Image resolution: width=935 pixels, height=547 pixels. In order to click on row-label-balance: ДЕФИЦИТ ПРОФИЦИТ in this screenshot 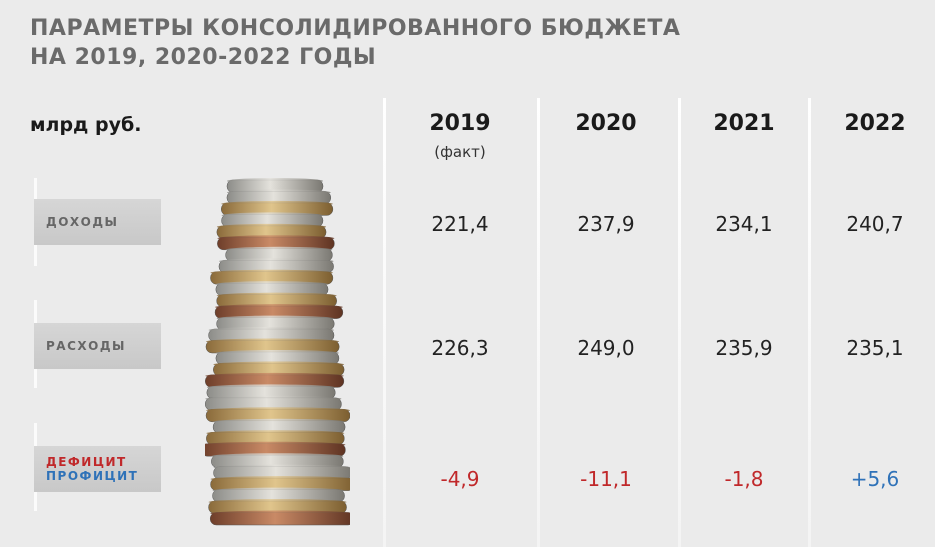, I will do `click(97, 469)`.